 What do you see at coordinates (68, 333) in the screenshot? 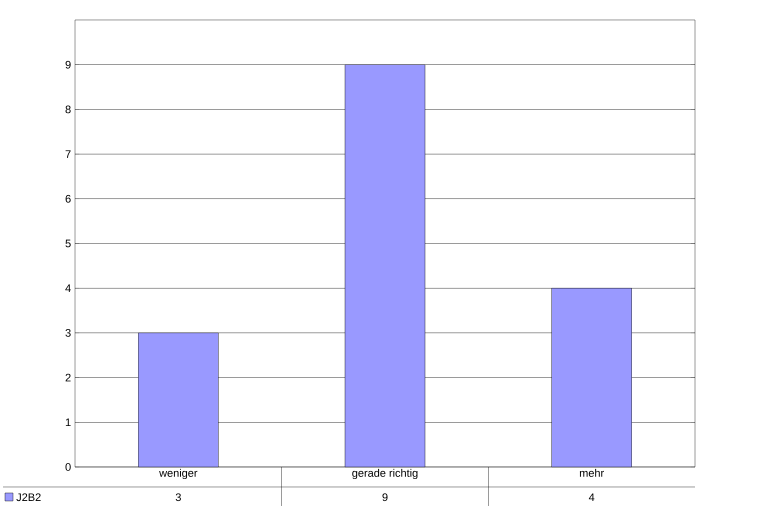
I see `y-tick-label: 3` at bounding box center [68, 333].